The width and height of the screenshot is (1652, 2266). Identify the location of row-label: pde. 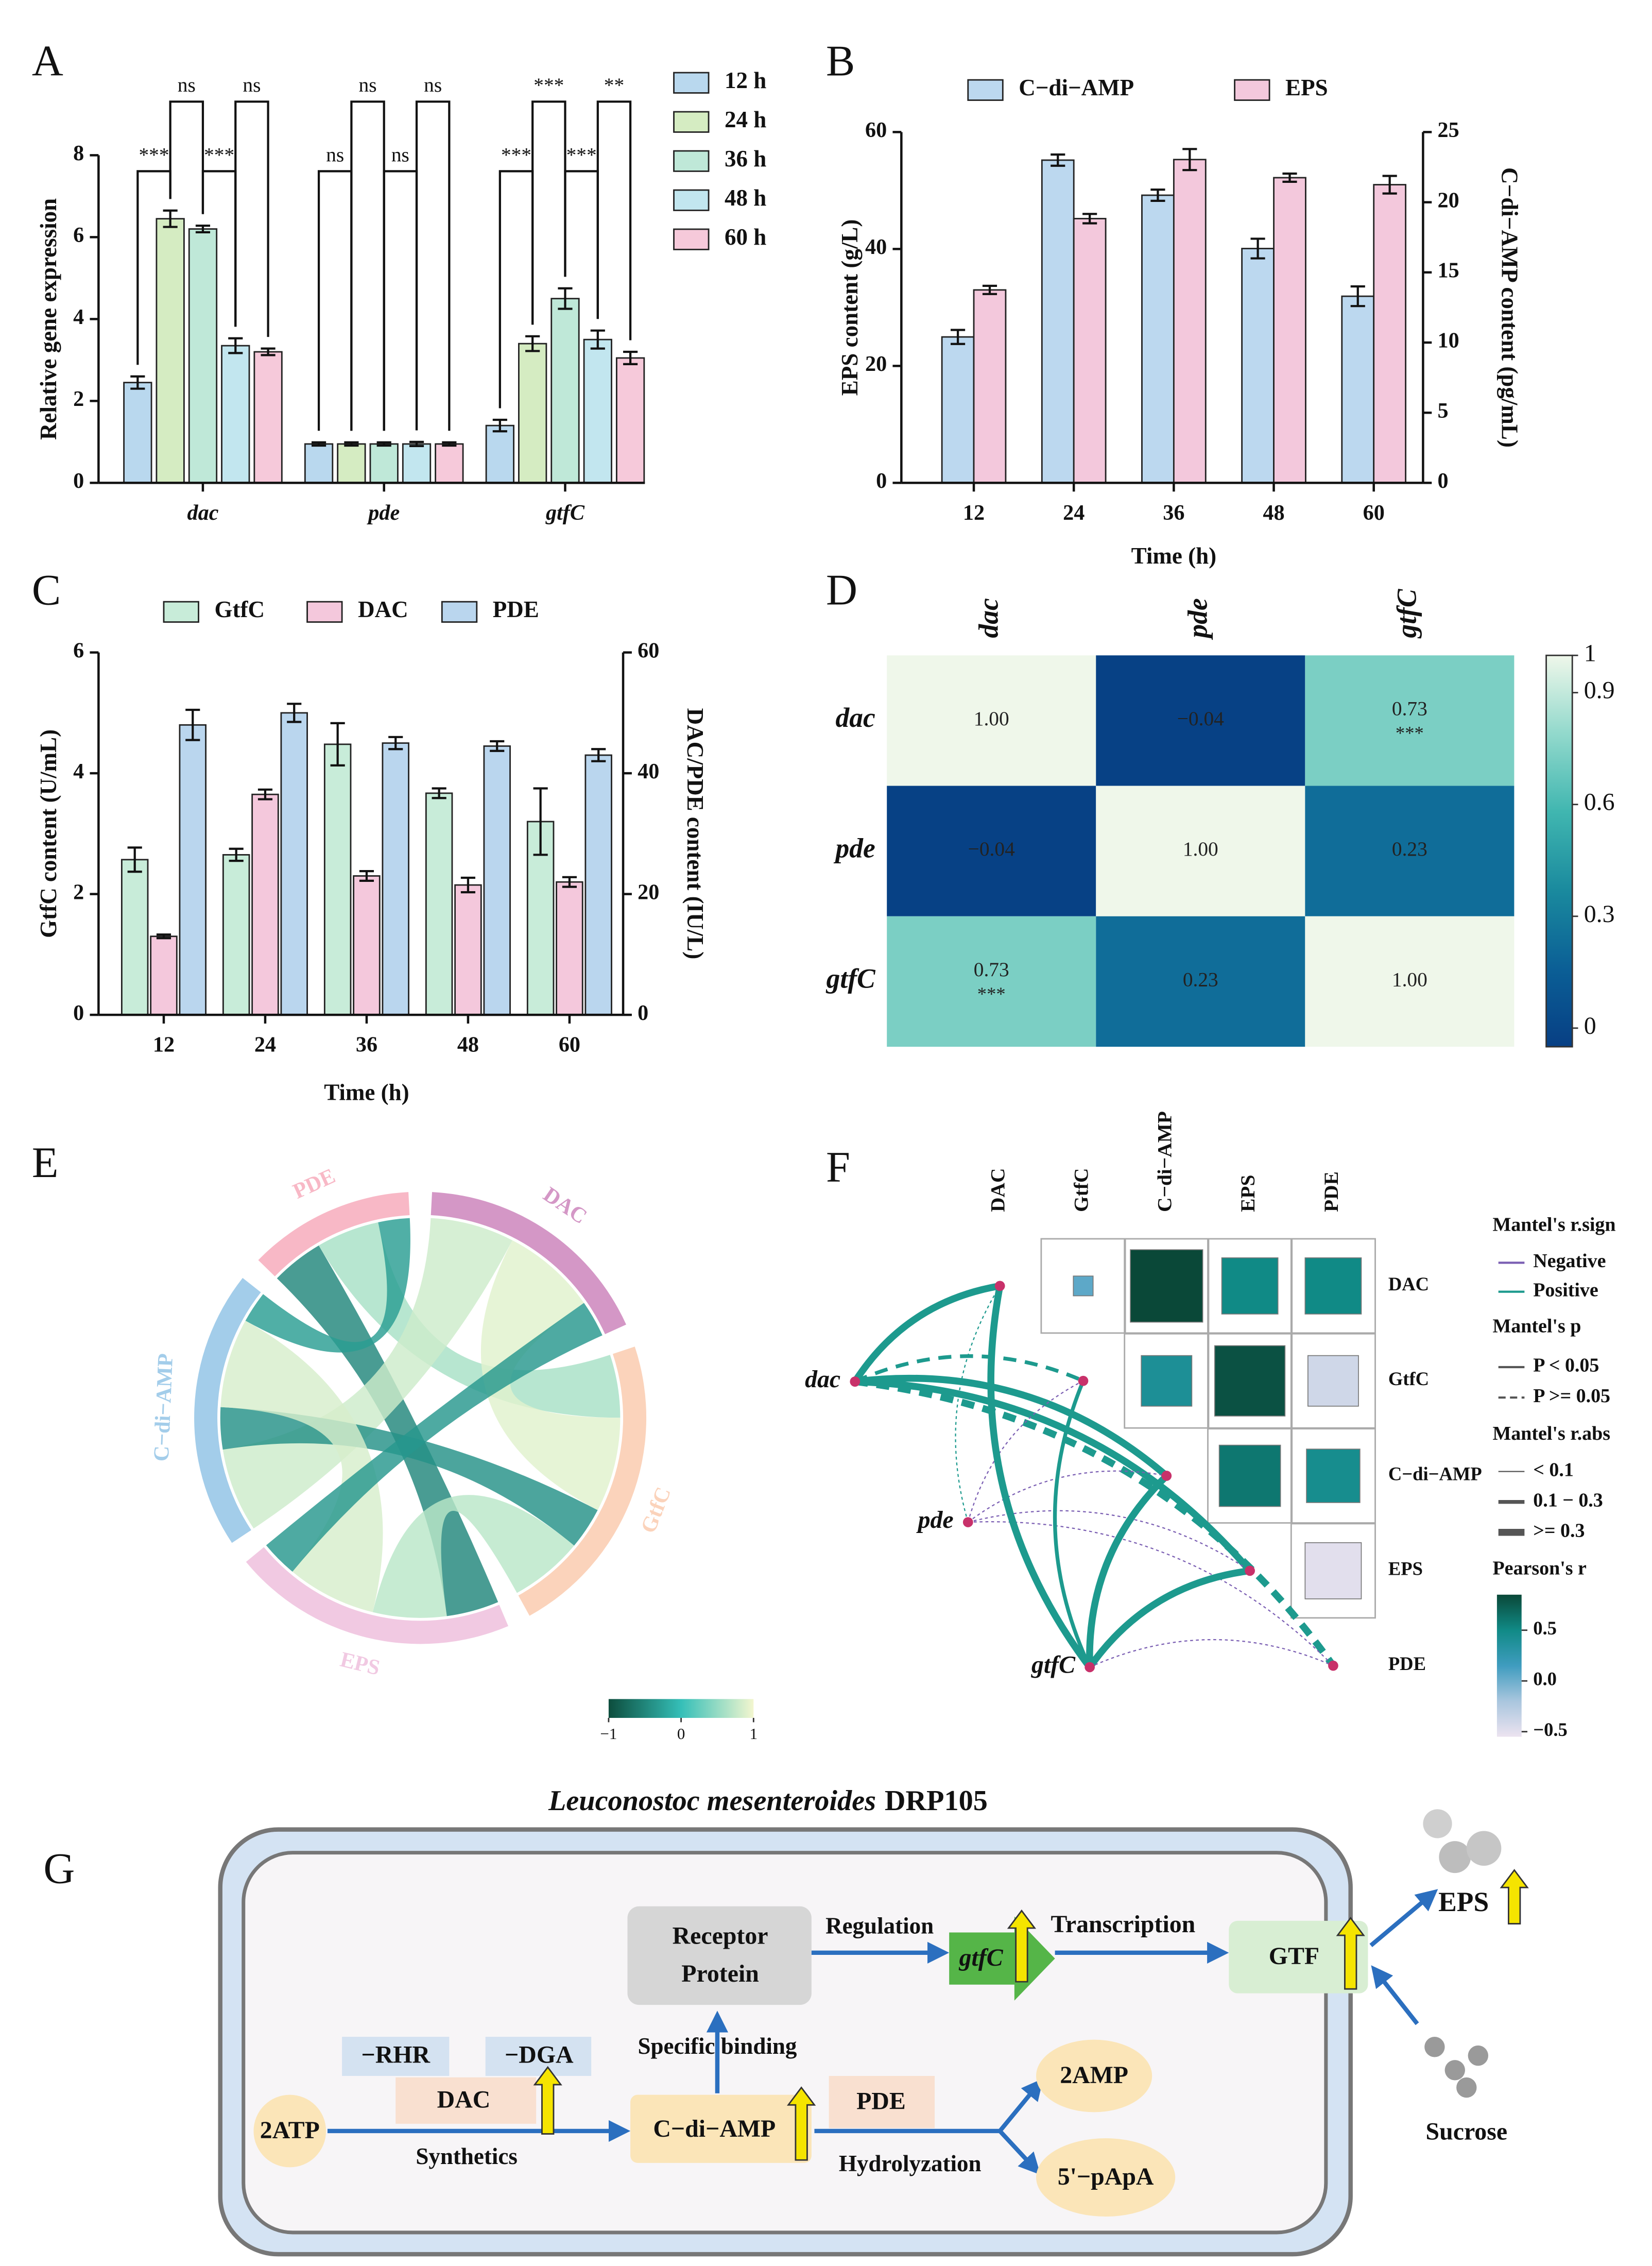
(854, 847).